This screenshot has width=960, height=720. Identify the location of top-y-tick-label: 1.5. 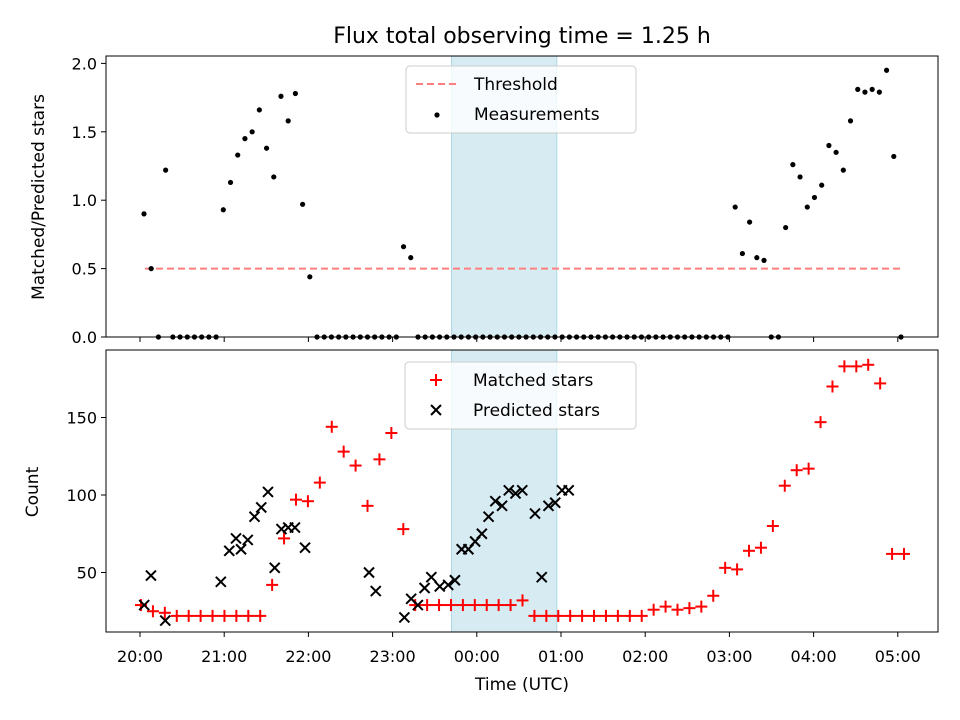
(84, 132).